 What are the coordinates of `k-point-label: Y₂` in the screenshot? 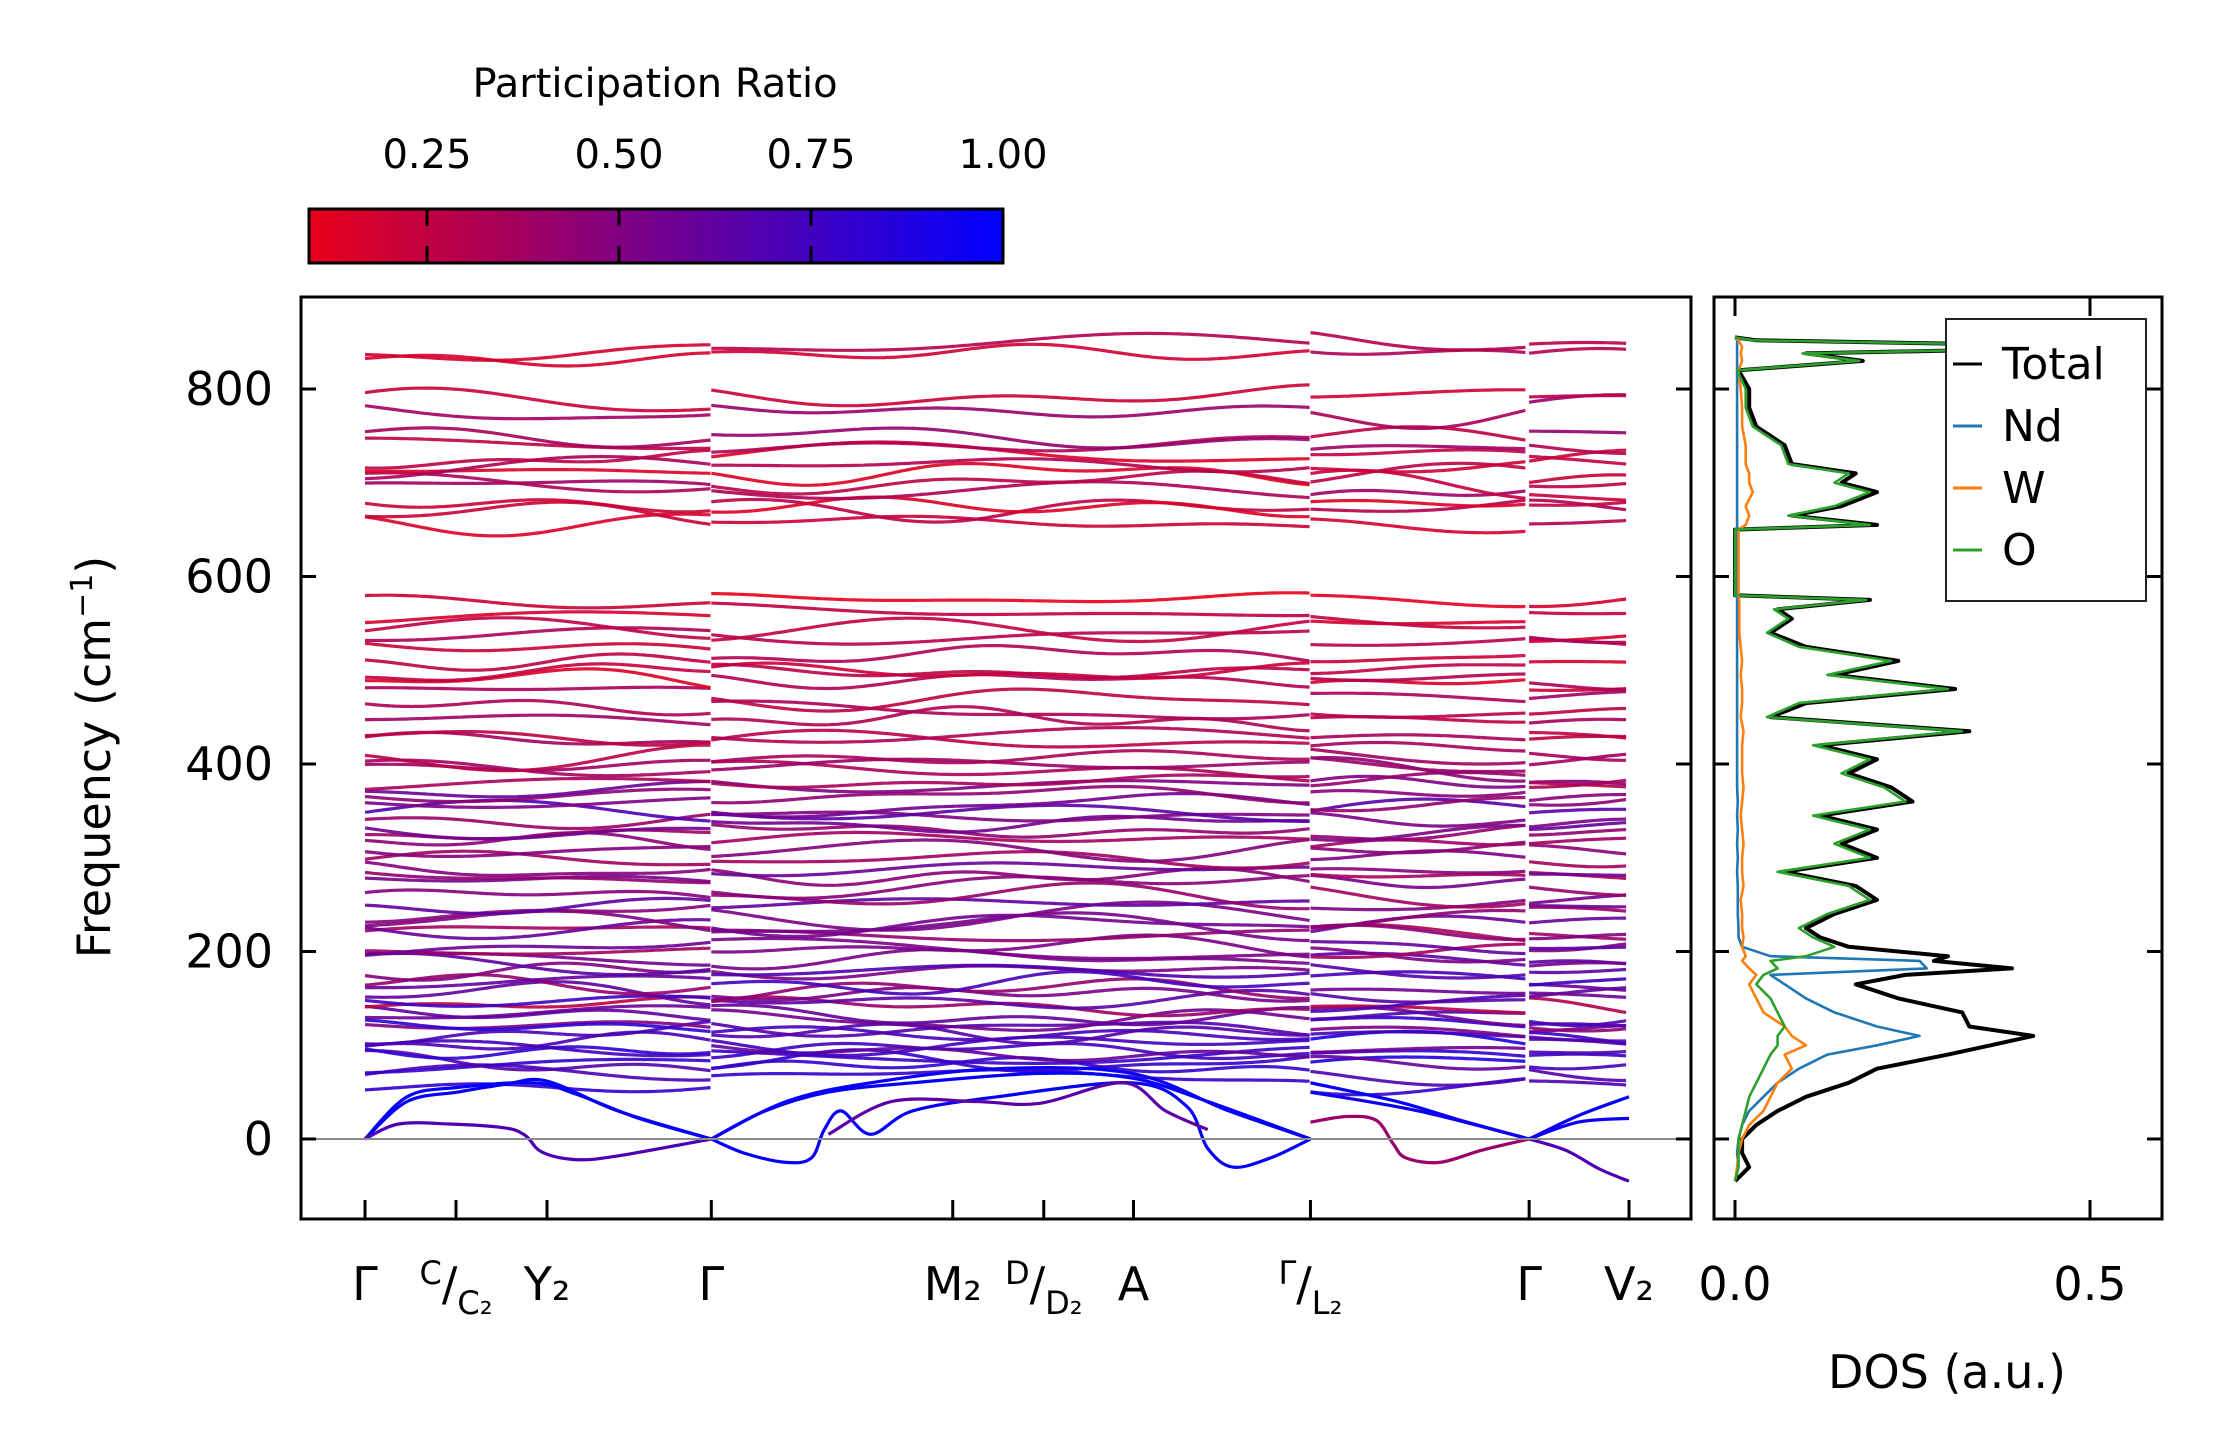 It's located at (547, 1284).